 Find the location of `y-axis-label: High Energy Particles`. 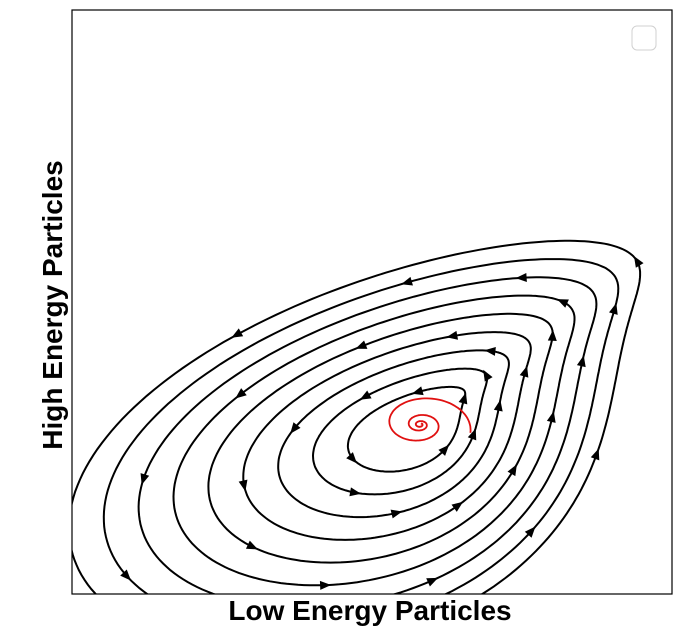

y-axis-label: High Energy Particles is located at coordinates (52, 304).